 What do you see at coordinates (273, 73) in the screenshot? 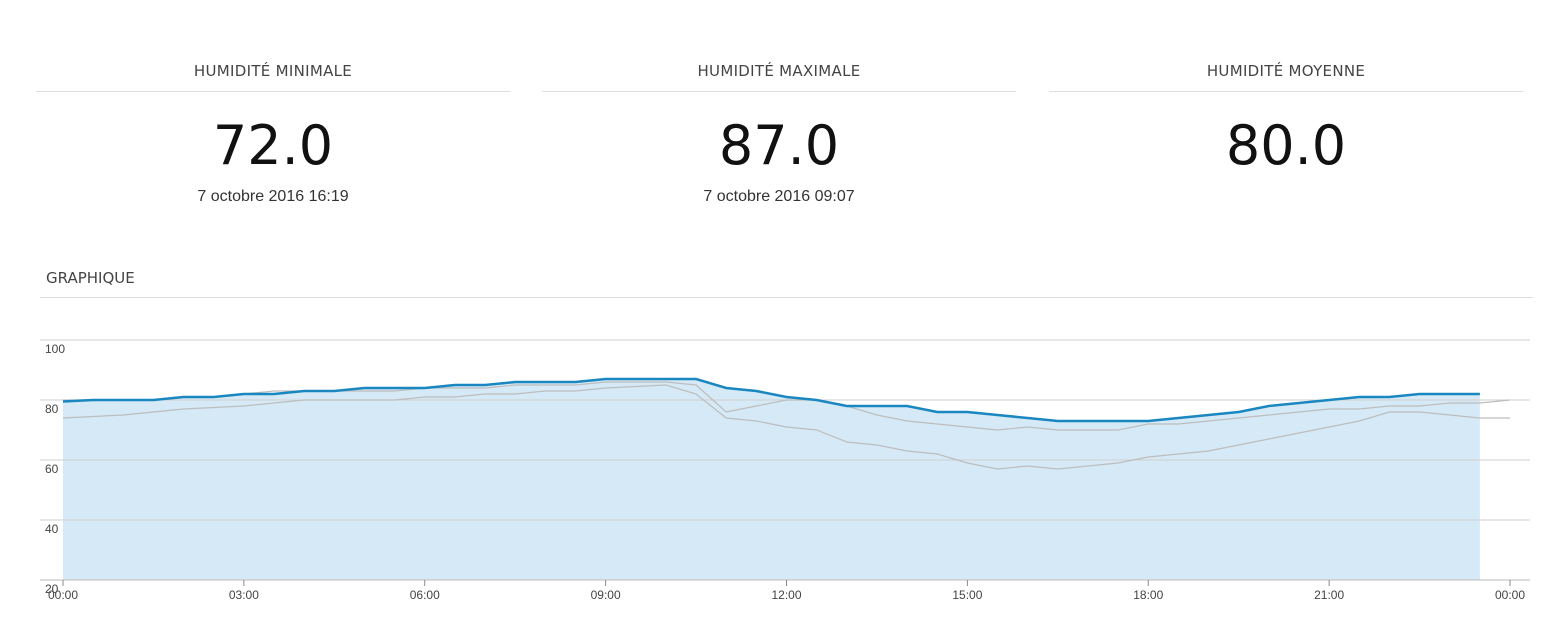
I see `card-title: HUMIDITÉ MINIMALE` at bounding box center [273, 73].